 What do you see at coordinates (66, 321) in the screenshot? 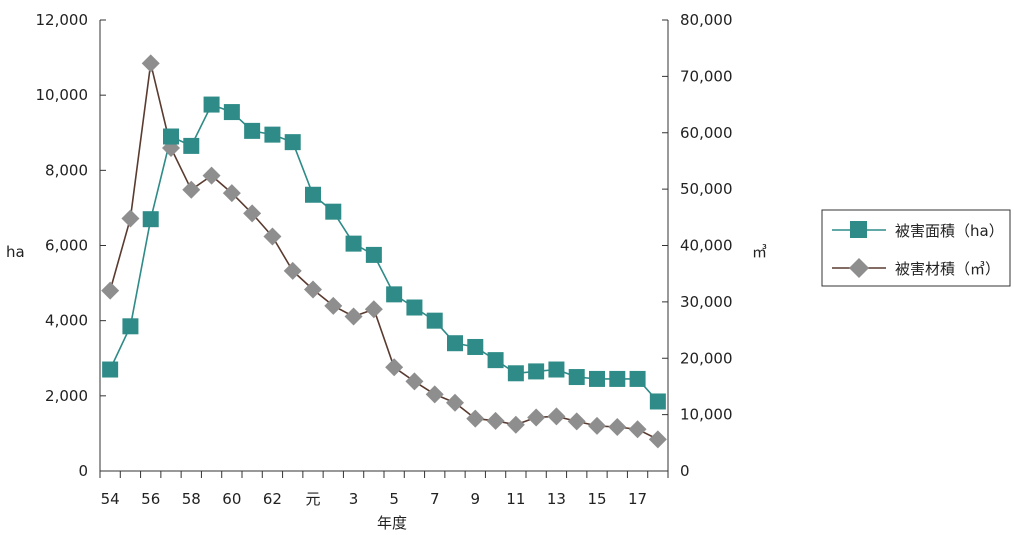
I see `y-tick-label-left: 4,000` at bounding box center [66, 321].